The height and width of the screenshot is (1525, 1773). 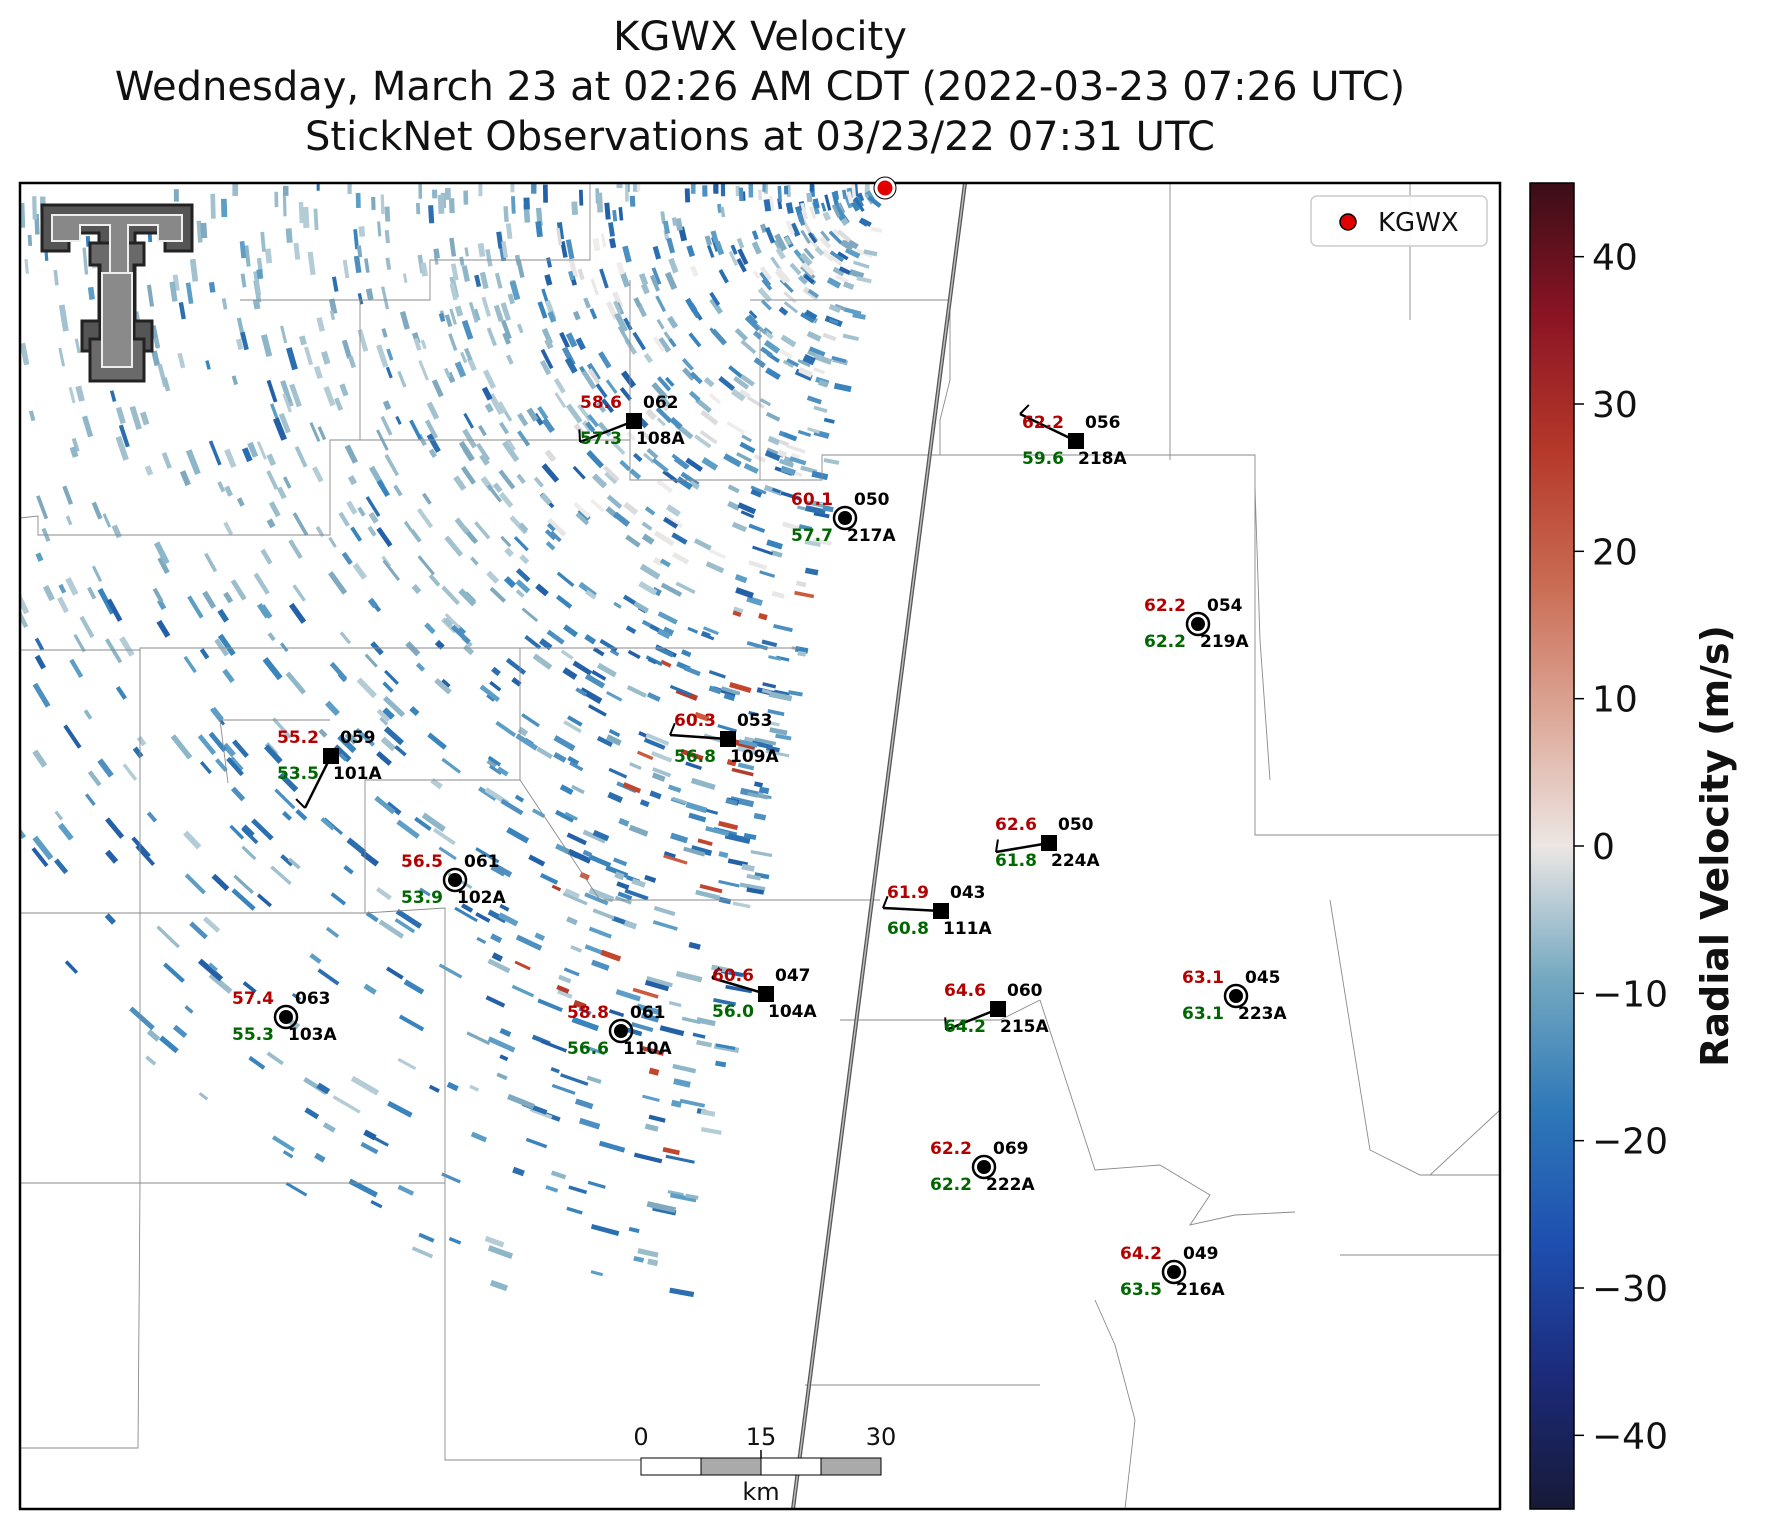 What do you see at coordinates (1103, 423) in the screenshot?
I see `station-wind-direction: 056` at bounding box center [1103, 423].